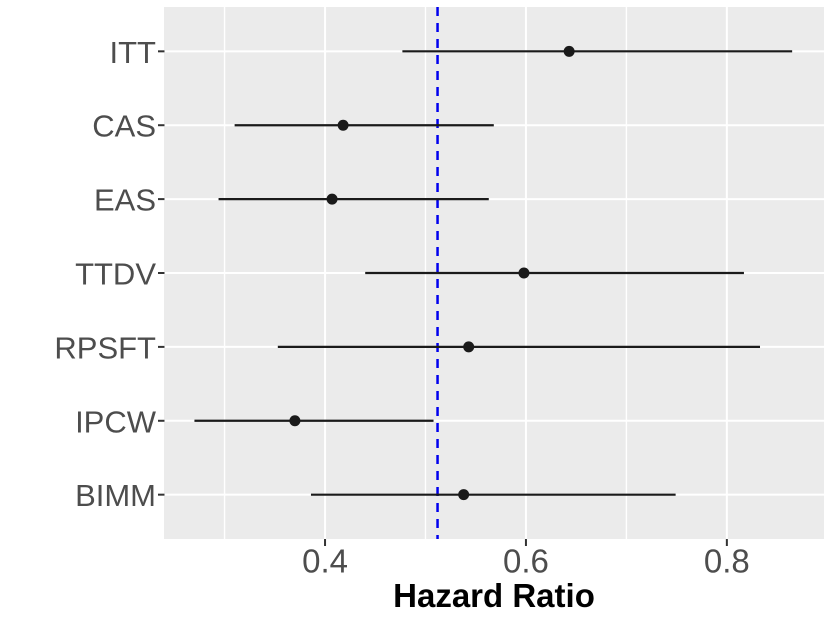 The height and width of the screenshot is (623, 830). I want to click on x-axis-title: Hazard Ratio, so click(494, 595).